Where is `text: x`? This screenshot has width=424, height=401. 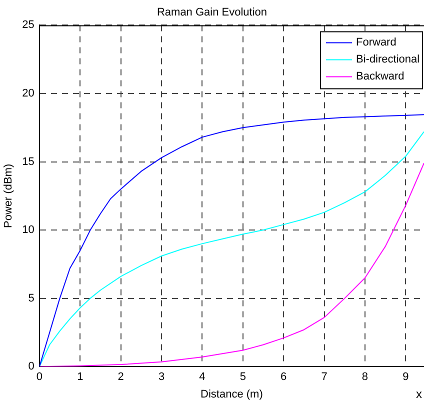
text: x is located at coordinates (419, 394).